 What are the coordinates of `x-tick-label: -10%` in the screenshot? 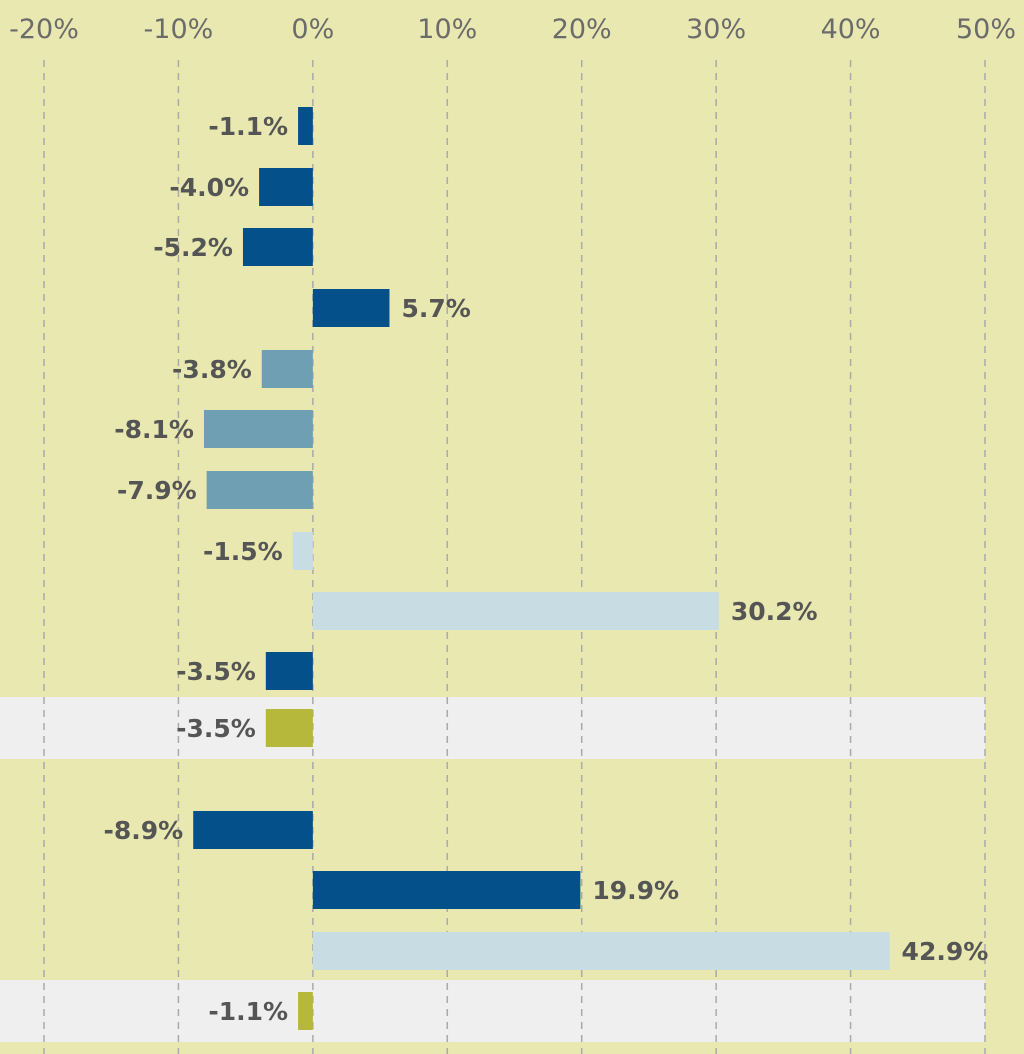 It's located at (179, 29).